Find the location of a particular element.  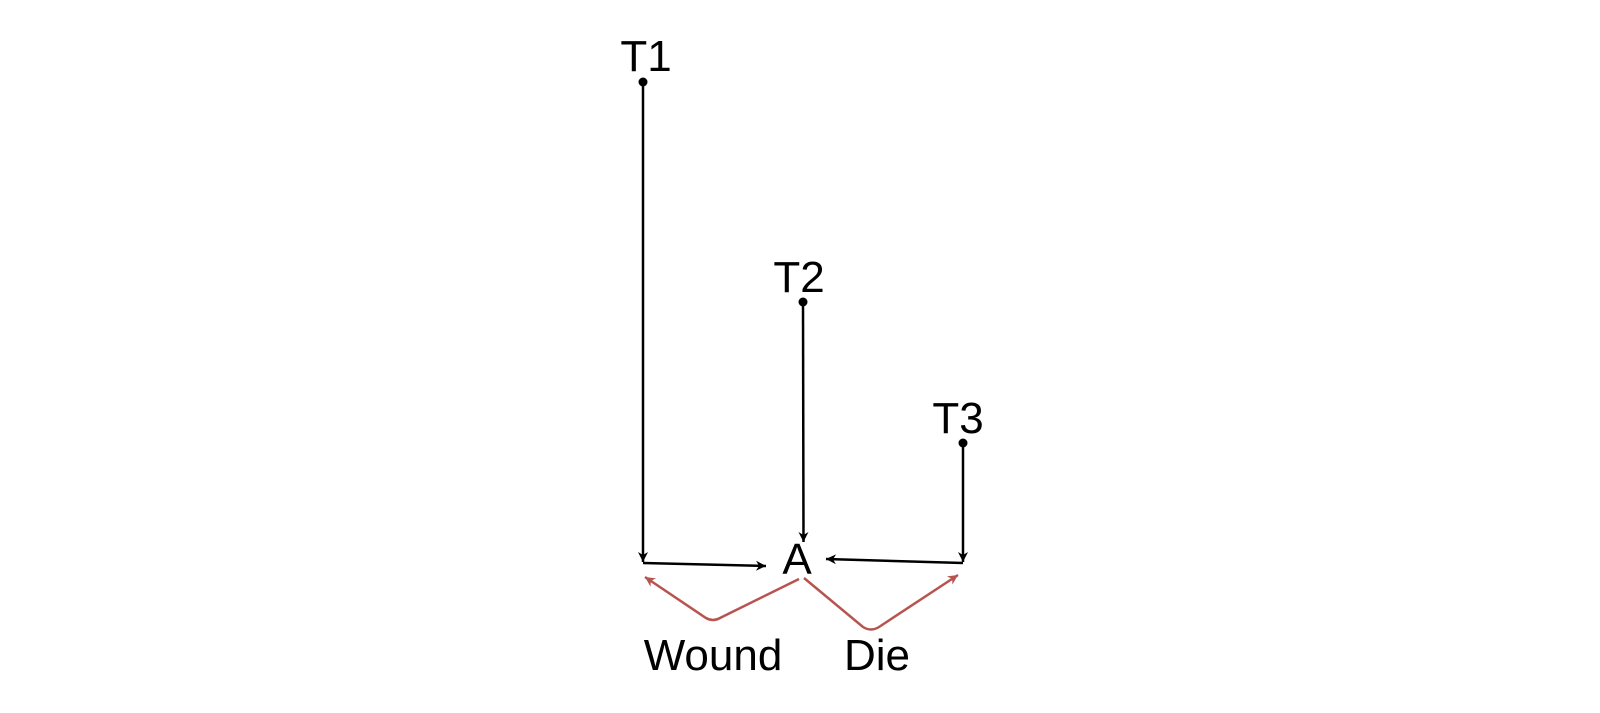

die-arrow is located at coordinates (881, 602).